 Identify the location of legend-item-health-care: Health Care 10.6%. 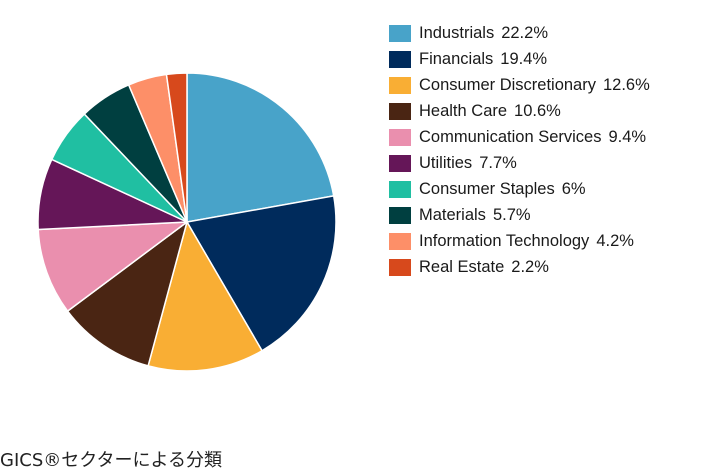
(519, 111).